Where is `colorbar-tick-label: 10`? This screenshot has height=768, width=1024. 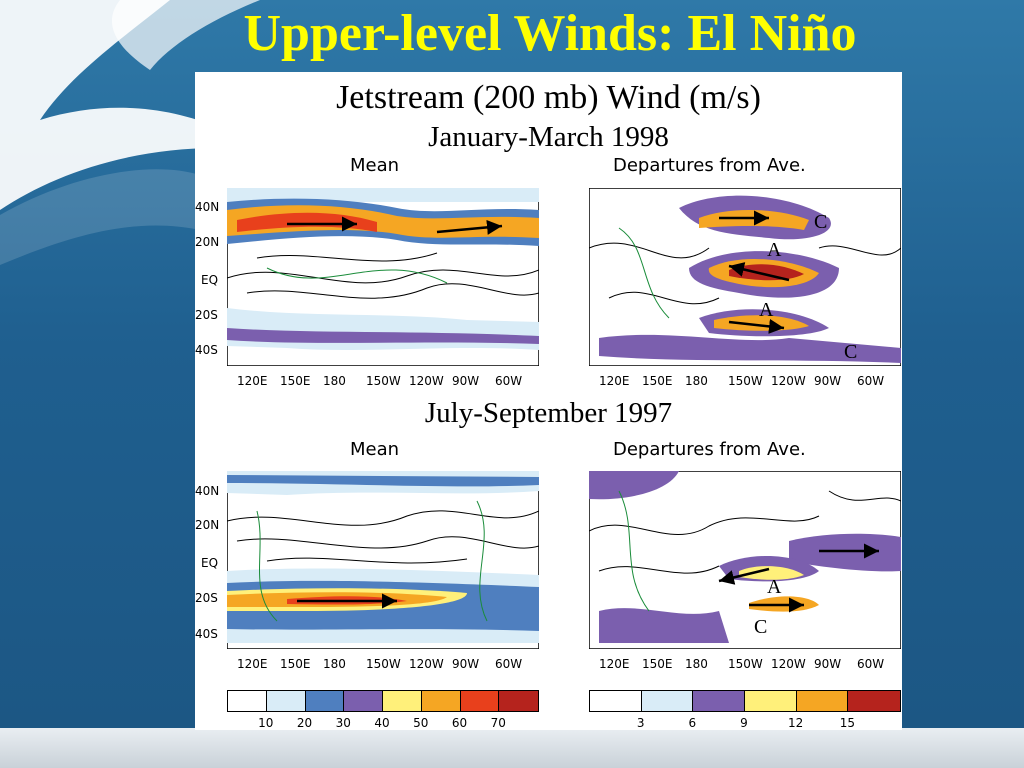 colorbar-tick-label: 10 is located at coordinates (266, 723).